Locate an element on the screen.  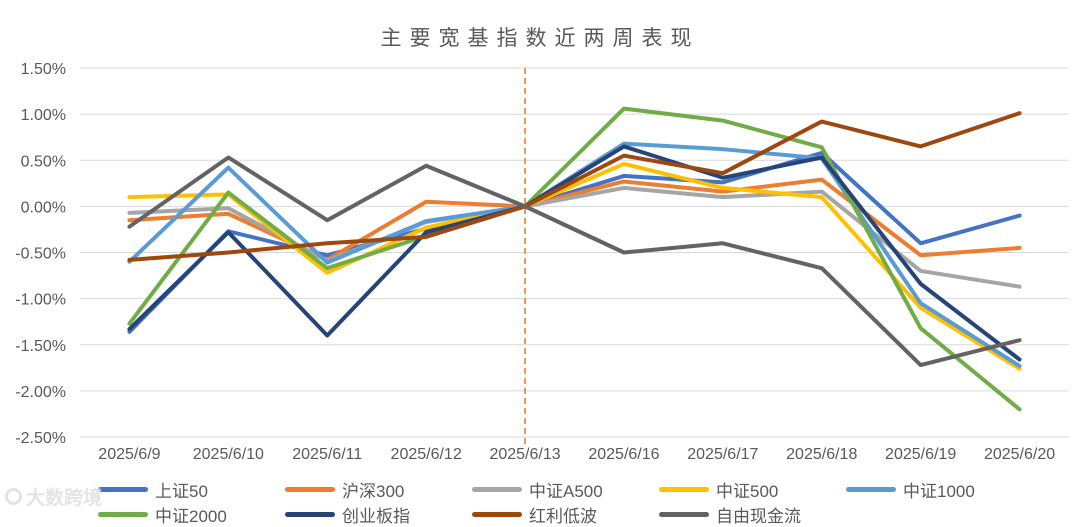
y-axis-tick-label: 0.50% is located at coordinates (43, 161).